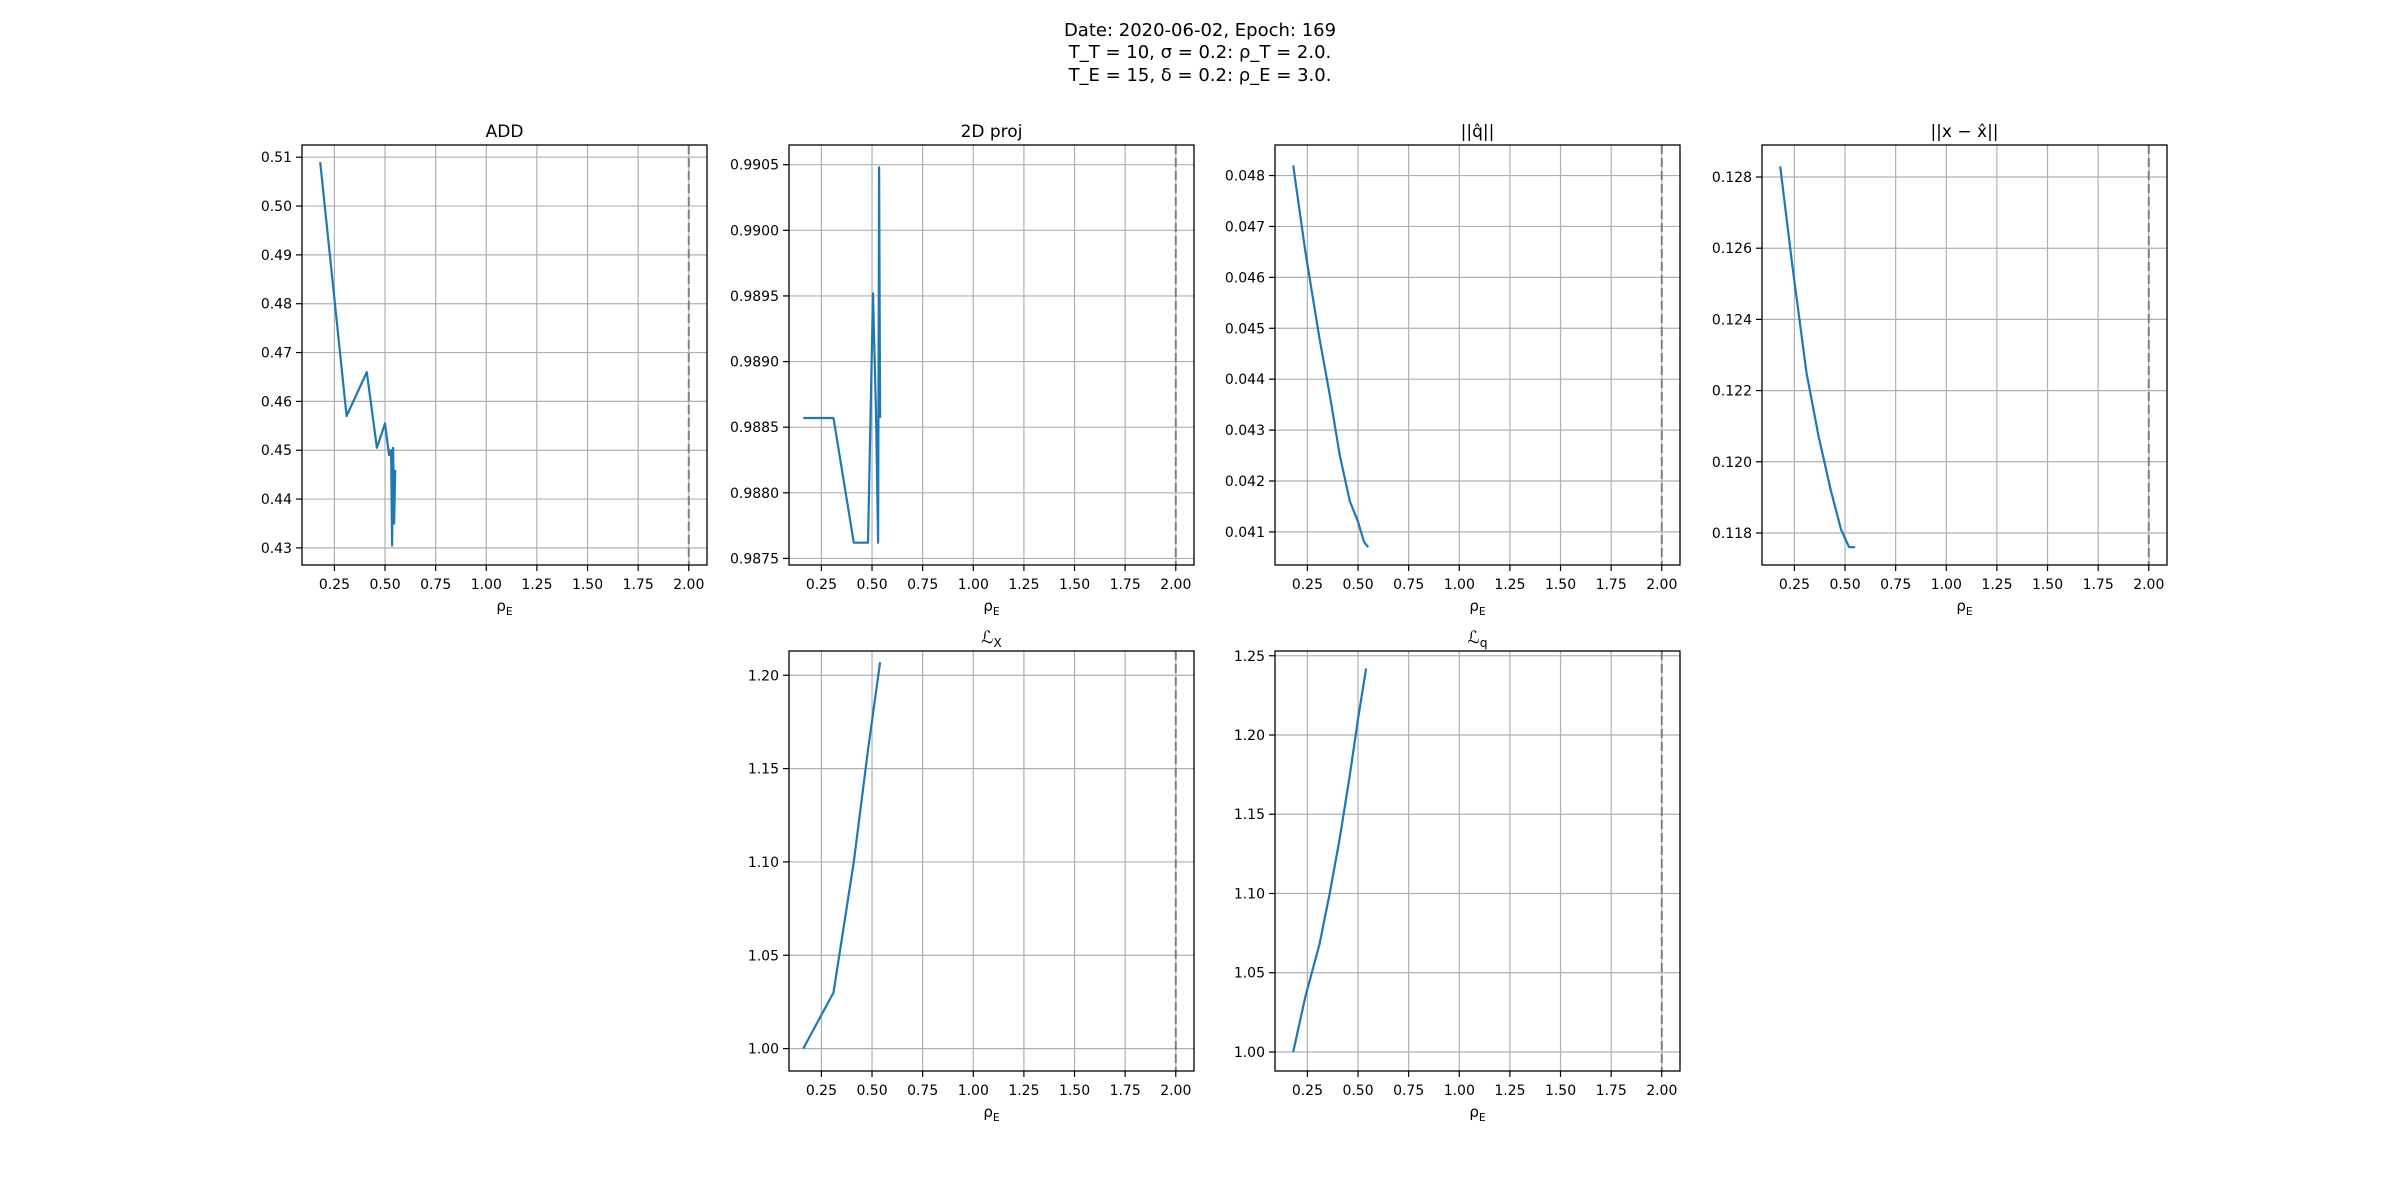 The height and width of the screenshot is (1204, 2400). I want to click on y-tick-label: 0.43, so click(276, 549).